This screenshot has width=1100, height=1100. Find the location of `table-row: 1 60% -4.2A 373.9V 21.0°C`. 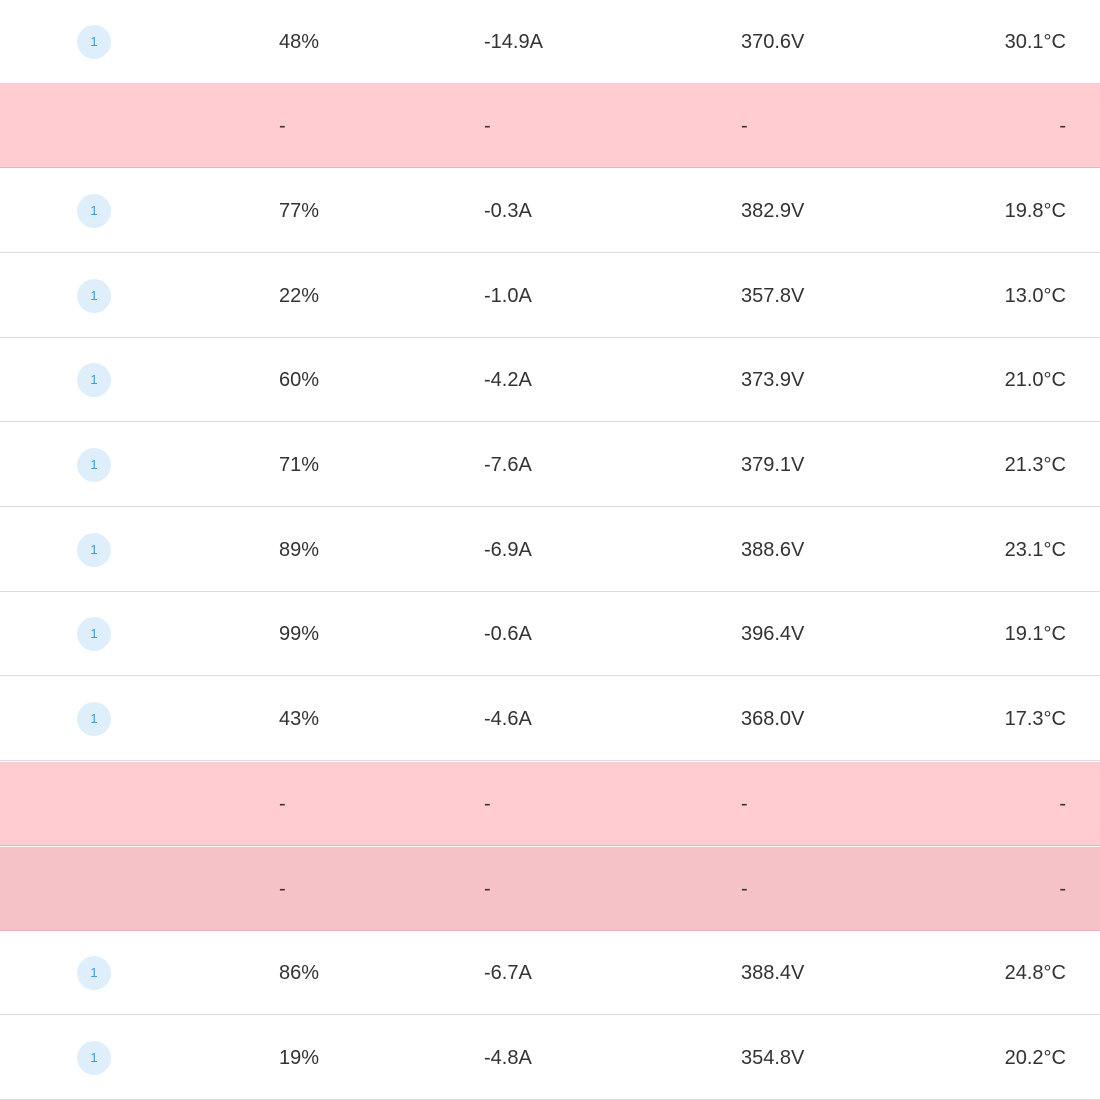

table-row: 1 60% -4.2A 373.9V 21.0°C is located at coordinates (550, 380).